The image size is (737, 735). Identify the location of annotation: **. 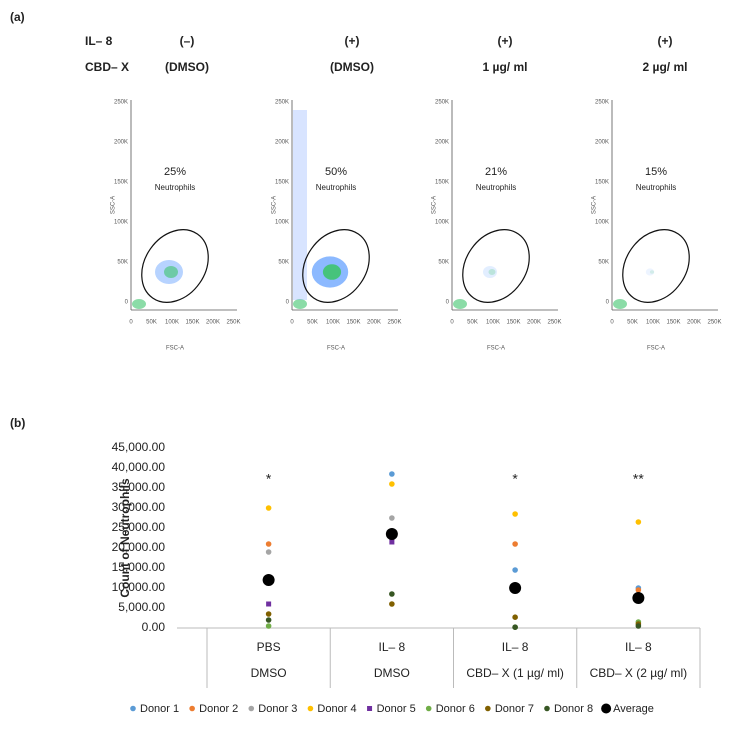
(638, 479).